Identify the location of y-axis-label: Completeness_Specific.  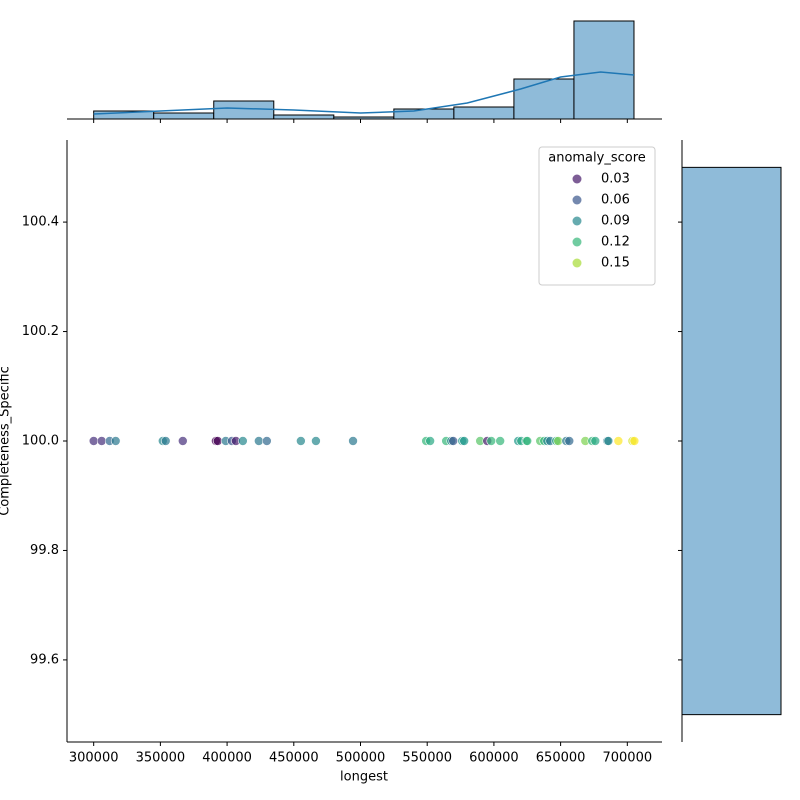
(6, 441).